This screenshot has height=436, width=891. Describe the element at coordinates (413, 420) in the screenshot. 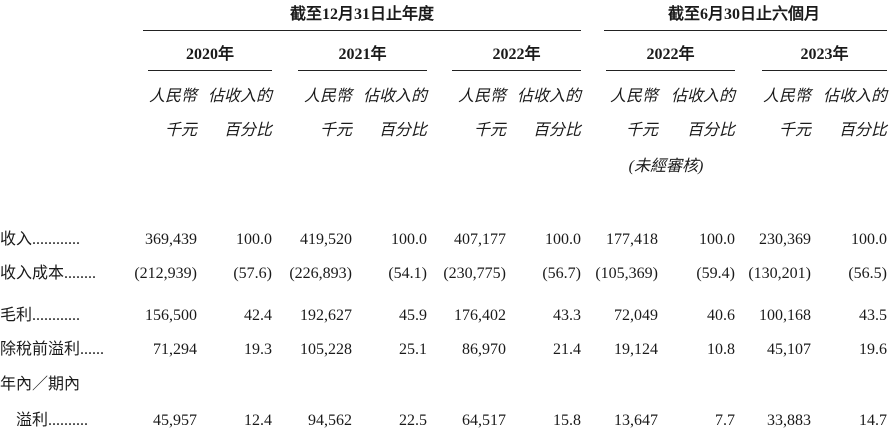

I see `cell: 22.5` at that location.